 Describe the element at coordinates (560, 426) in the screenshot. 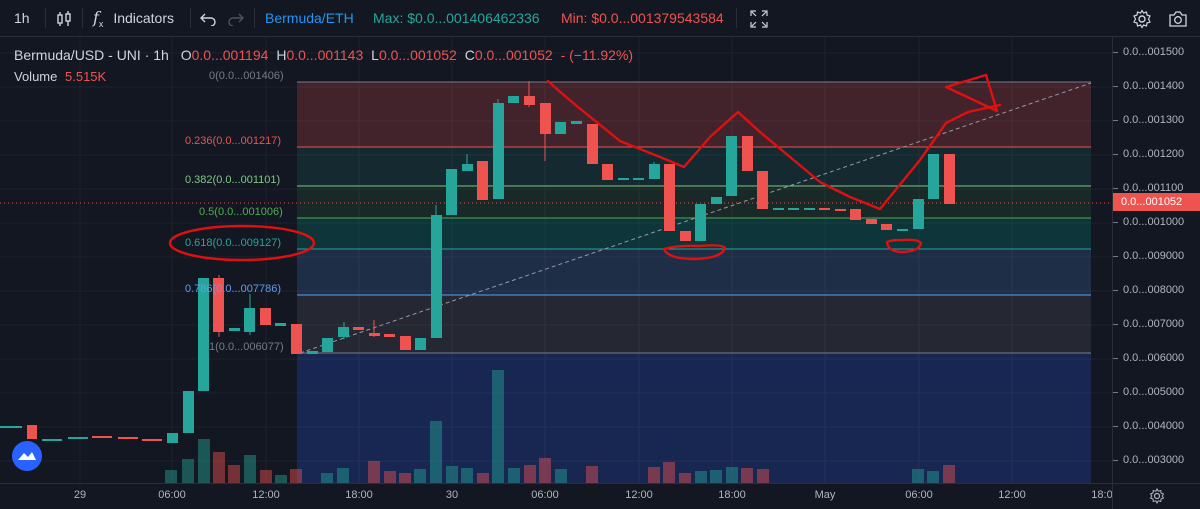

I see `volume-bars` at that location.